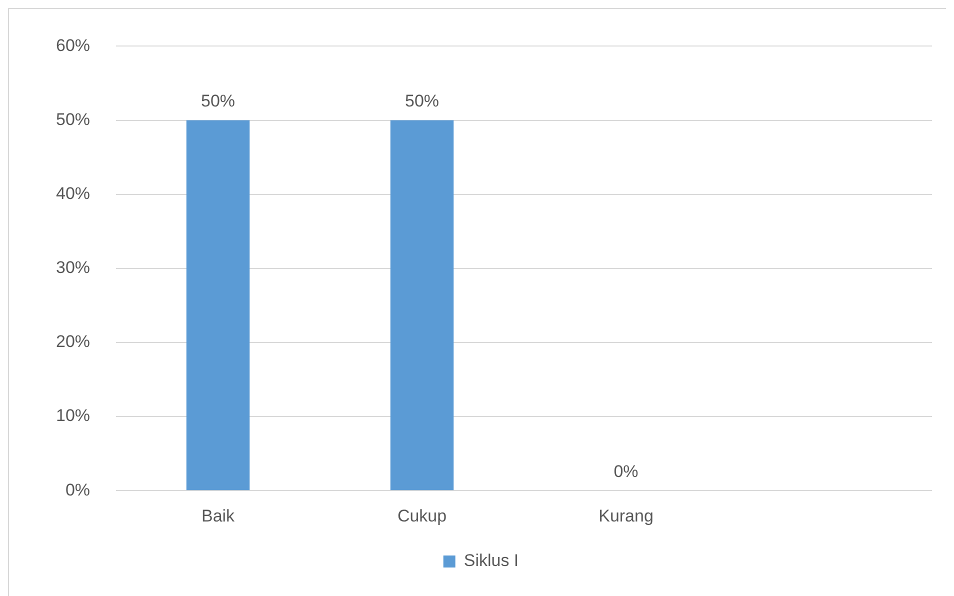 This screenshot has height=596, width=954. What do you see at coordinates (73, 194) in the screenshot?
I see `y-tick-label: 40%` at bounding box center [73, 194].